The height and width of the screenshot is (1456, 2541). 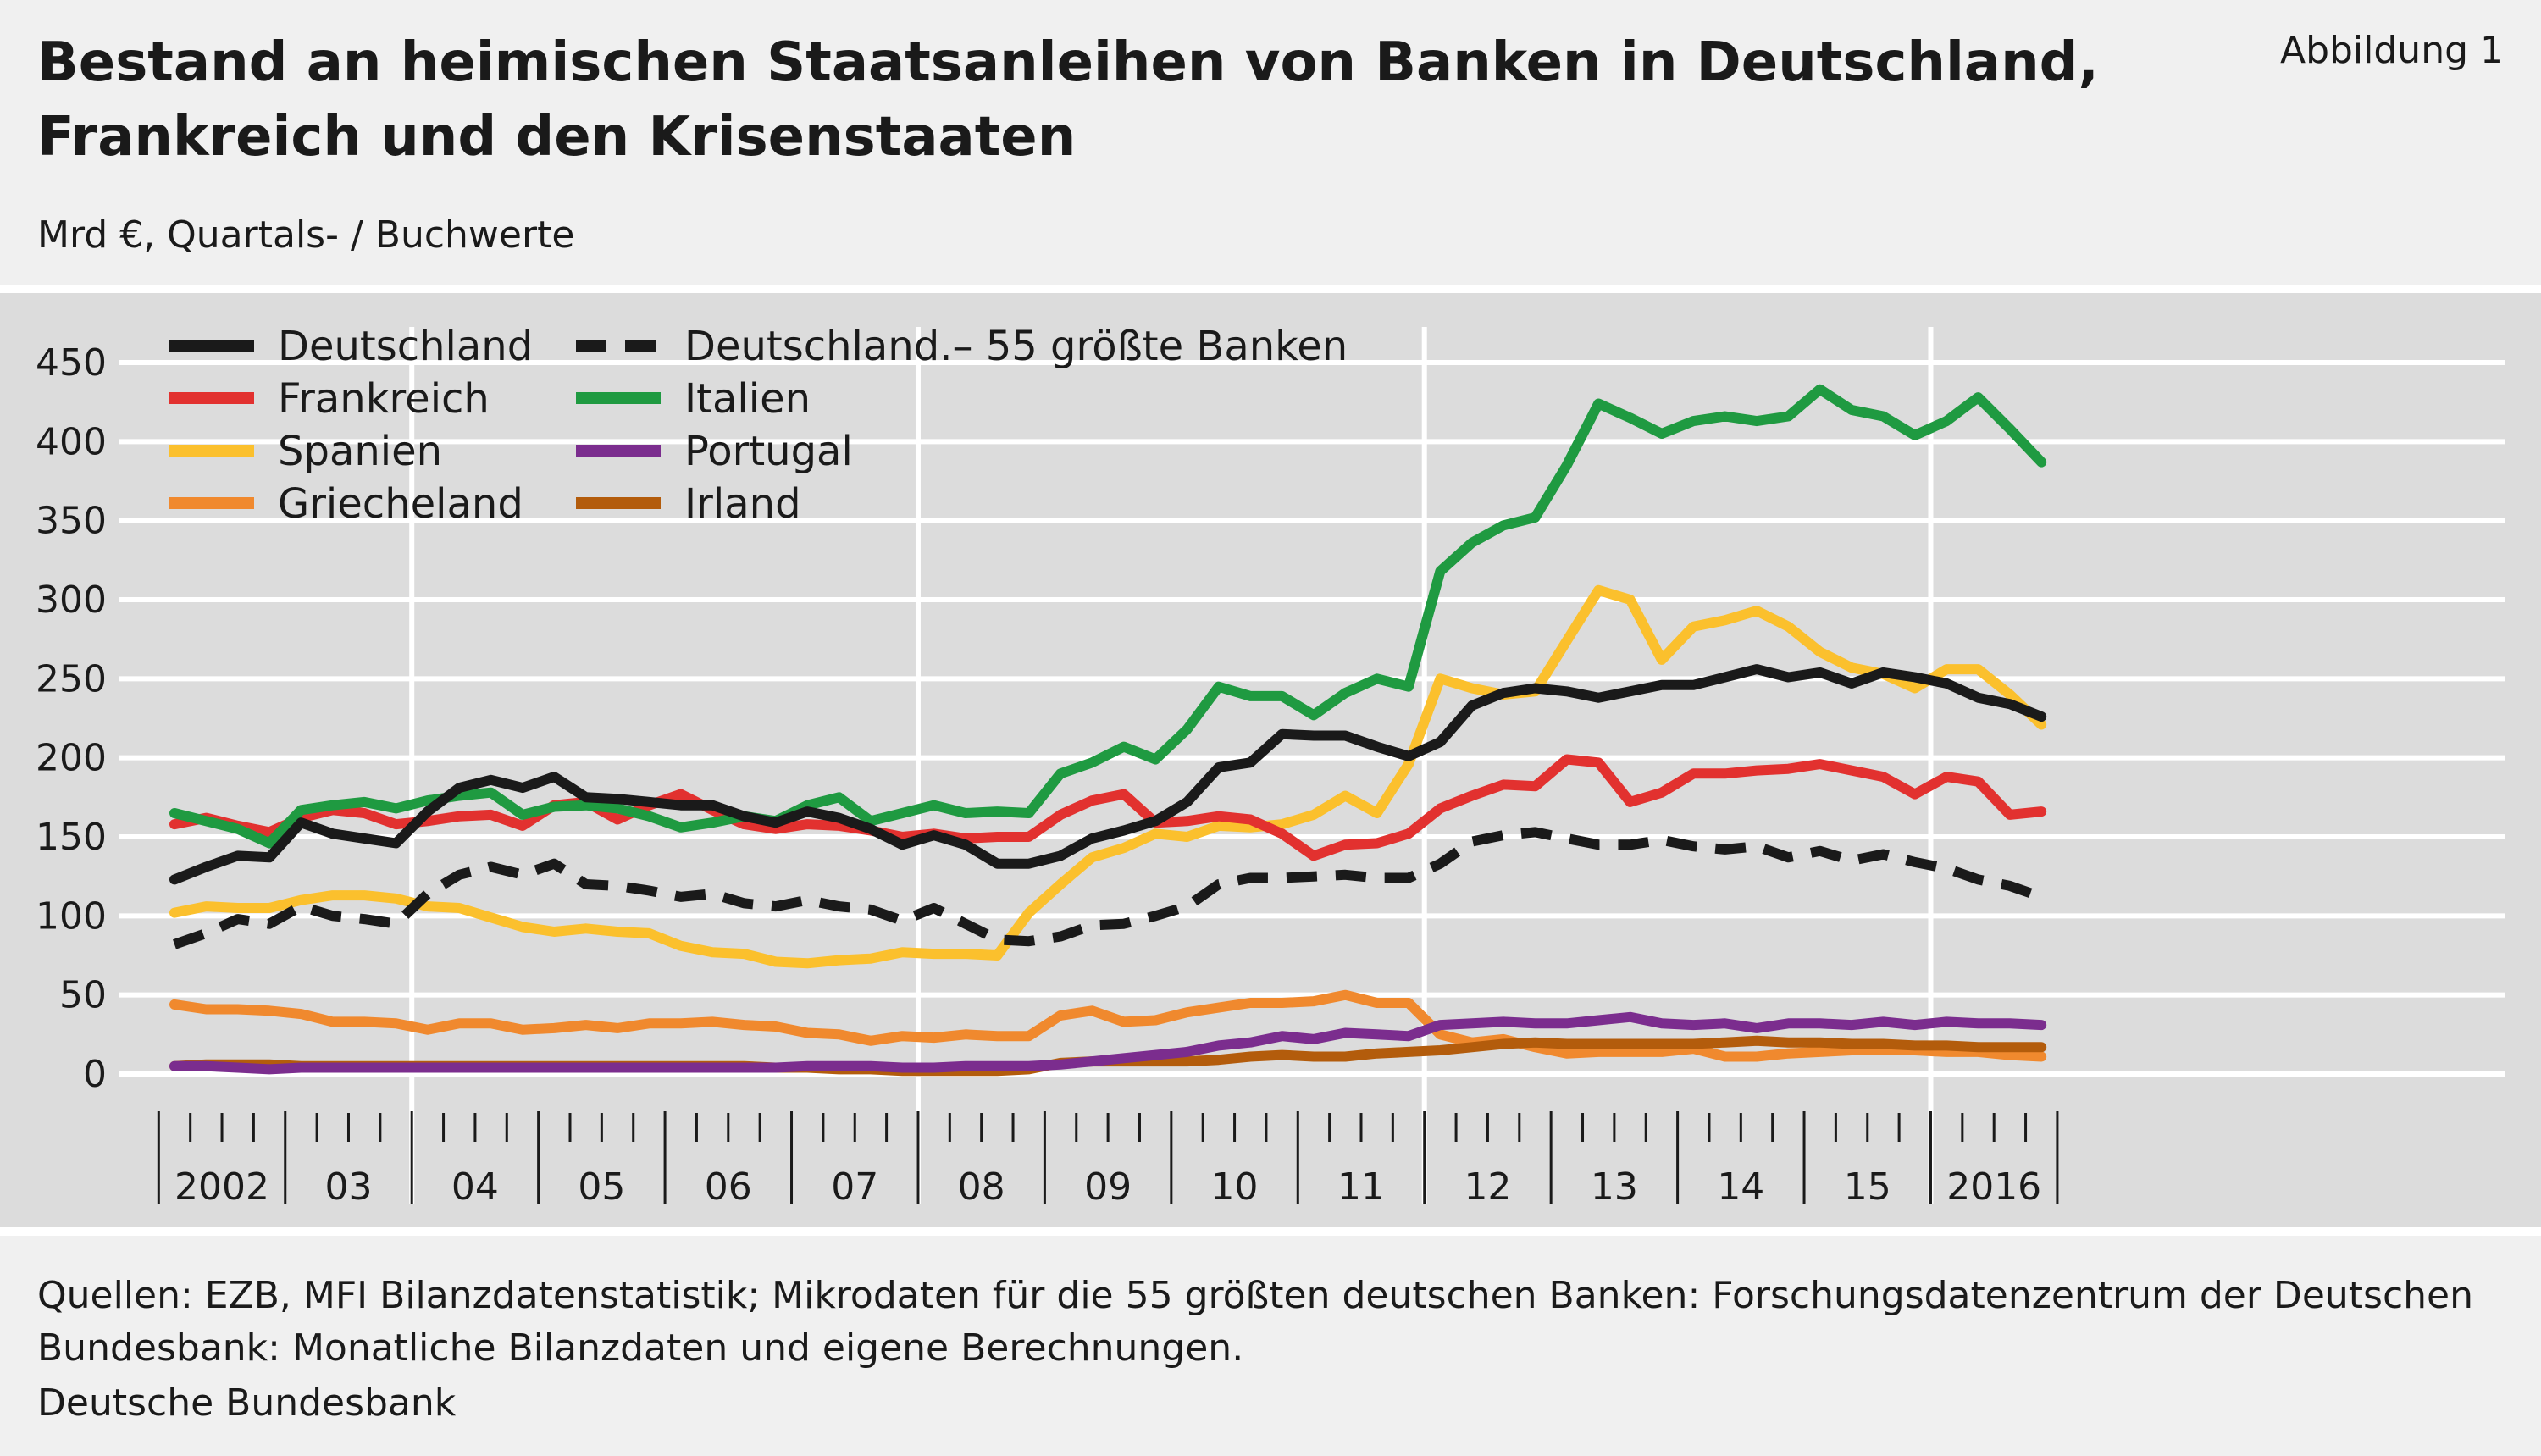 I want to click on x-axis: 2002 03 04 05 06 07 08 09 10 11 12 13 14 15 2016, so click(x=1108, y=1160).